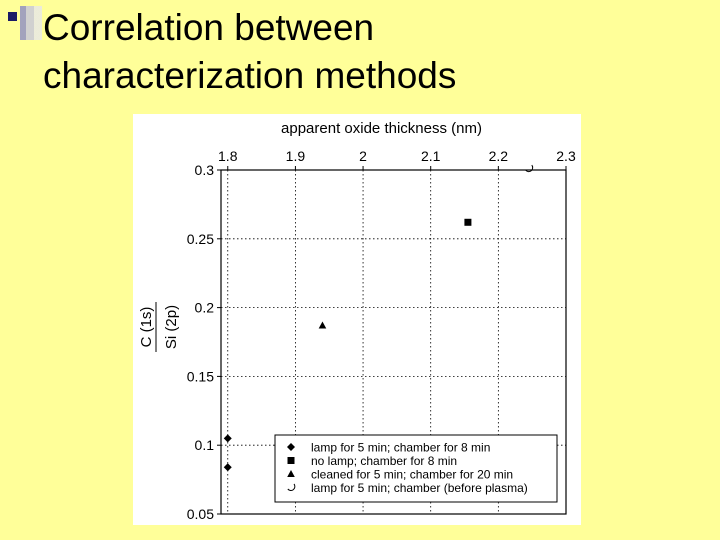 Image resolution: width=720 pixels, height=540 pixels. What do you see at coordinates (499, 156) in the screenshot?
I see `x-tick-label: 2.2` at bounding box center [499, 156].